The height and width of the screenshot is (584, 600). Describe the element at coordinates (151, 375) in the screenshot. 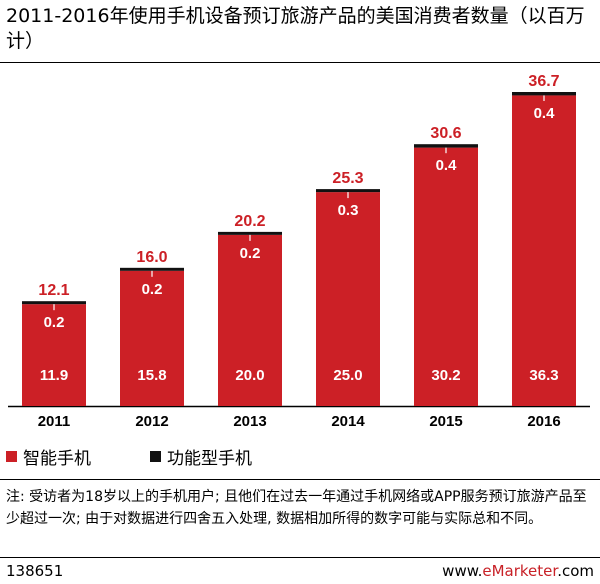

I see `data-label-smartphone: 15.8` at that location.